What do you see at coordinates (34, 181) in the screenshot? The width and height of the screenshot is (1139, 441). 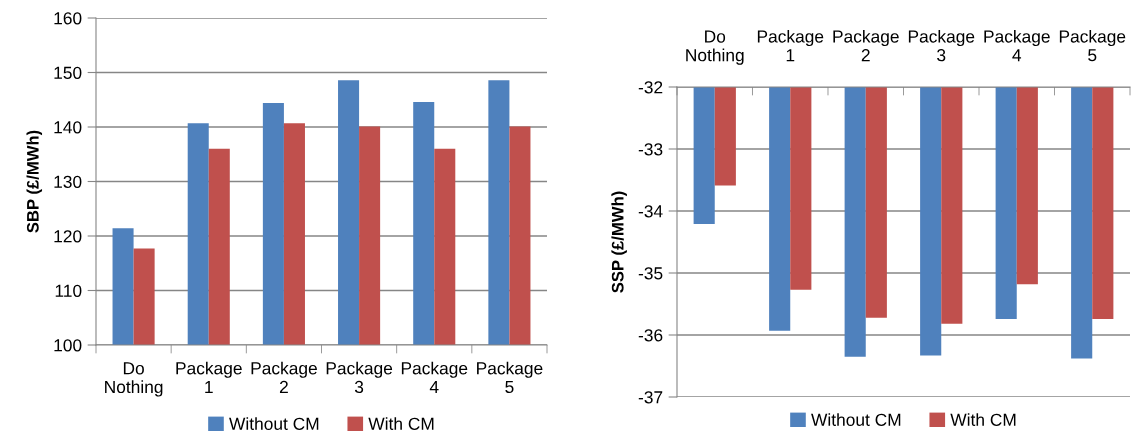 I see `y-axis-title: SBP (£/MWh)` at bounding box center [34, 181].